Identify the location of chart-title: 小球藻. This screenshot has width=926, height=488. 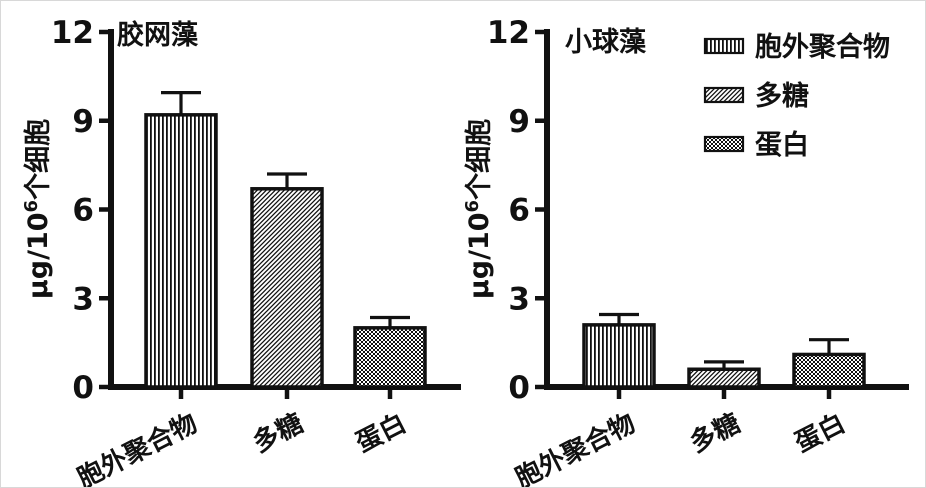
(606, 42).